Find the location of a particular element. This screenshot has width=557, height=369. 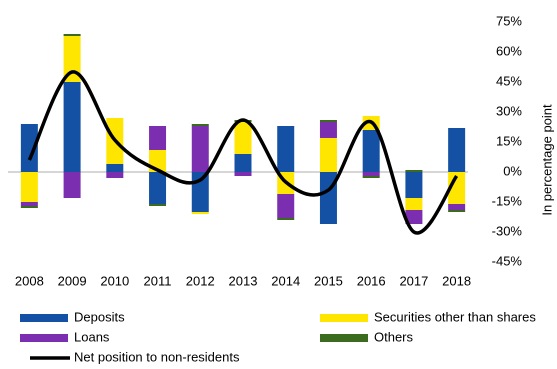

x-tick-label: 2008 is located at coordinates (29, 280).